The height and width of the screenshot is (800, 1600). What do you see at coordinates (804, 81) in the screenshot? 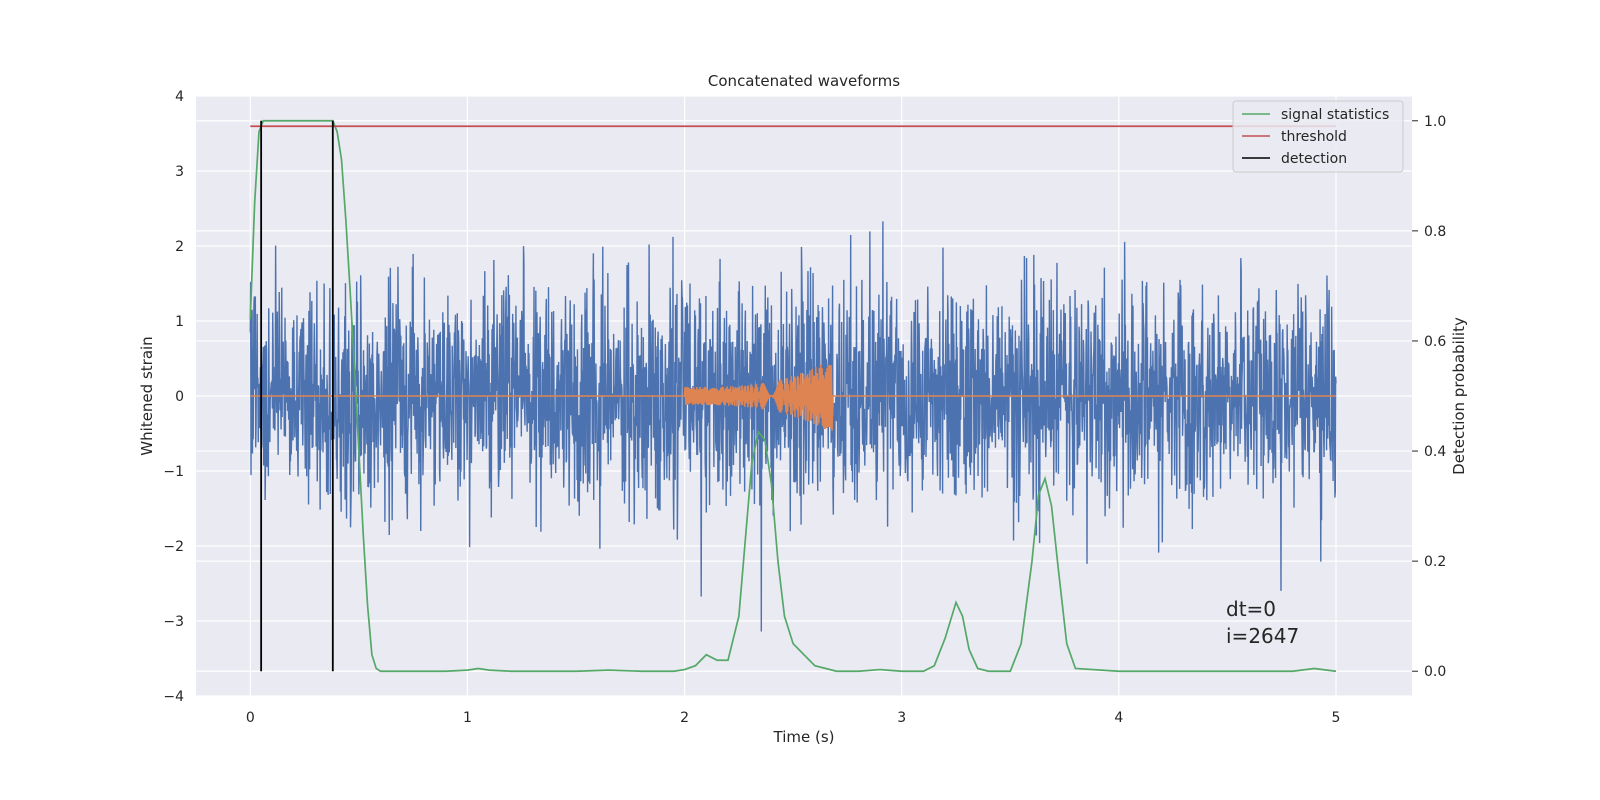
I see `chart-title: Concatenated waveforms` at bounding box center [804, 81].